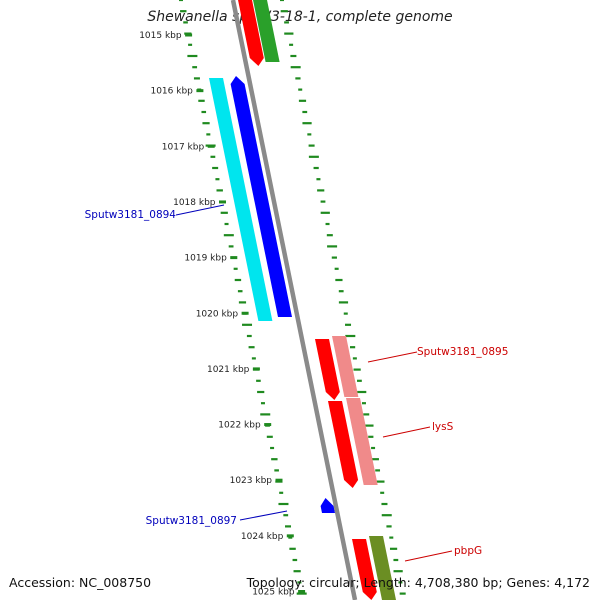 This screenshot has width=600, height=600. What do you see at coordinates (262, 537) in the screenshot?
I see `kbp-tick-label: 1024 kbp` at bounding box center [262, 537].